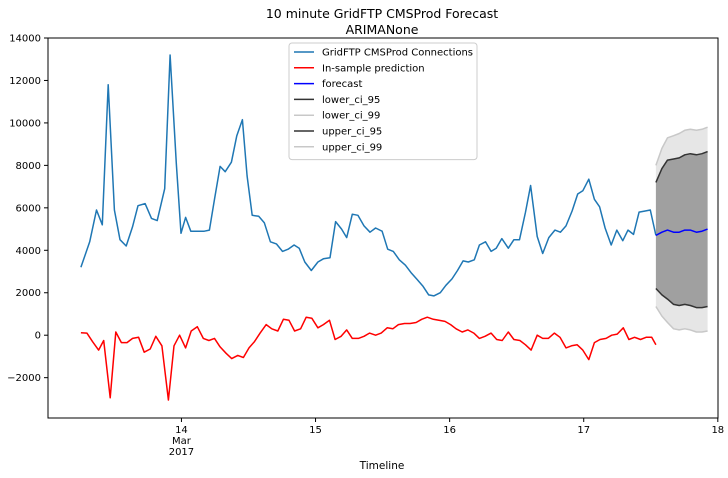 The image size is (728, 478). I want to click on legend-label-3: lower_ci_95, so click(351, 100).